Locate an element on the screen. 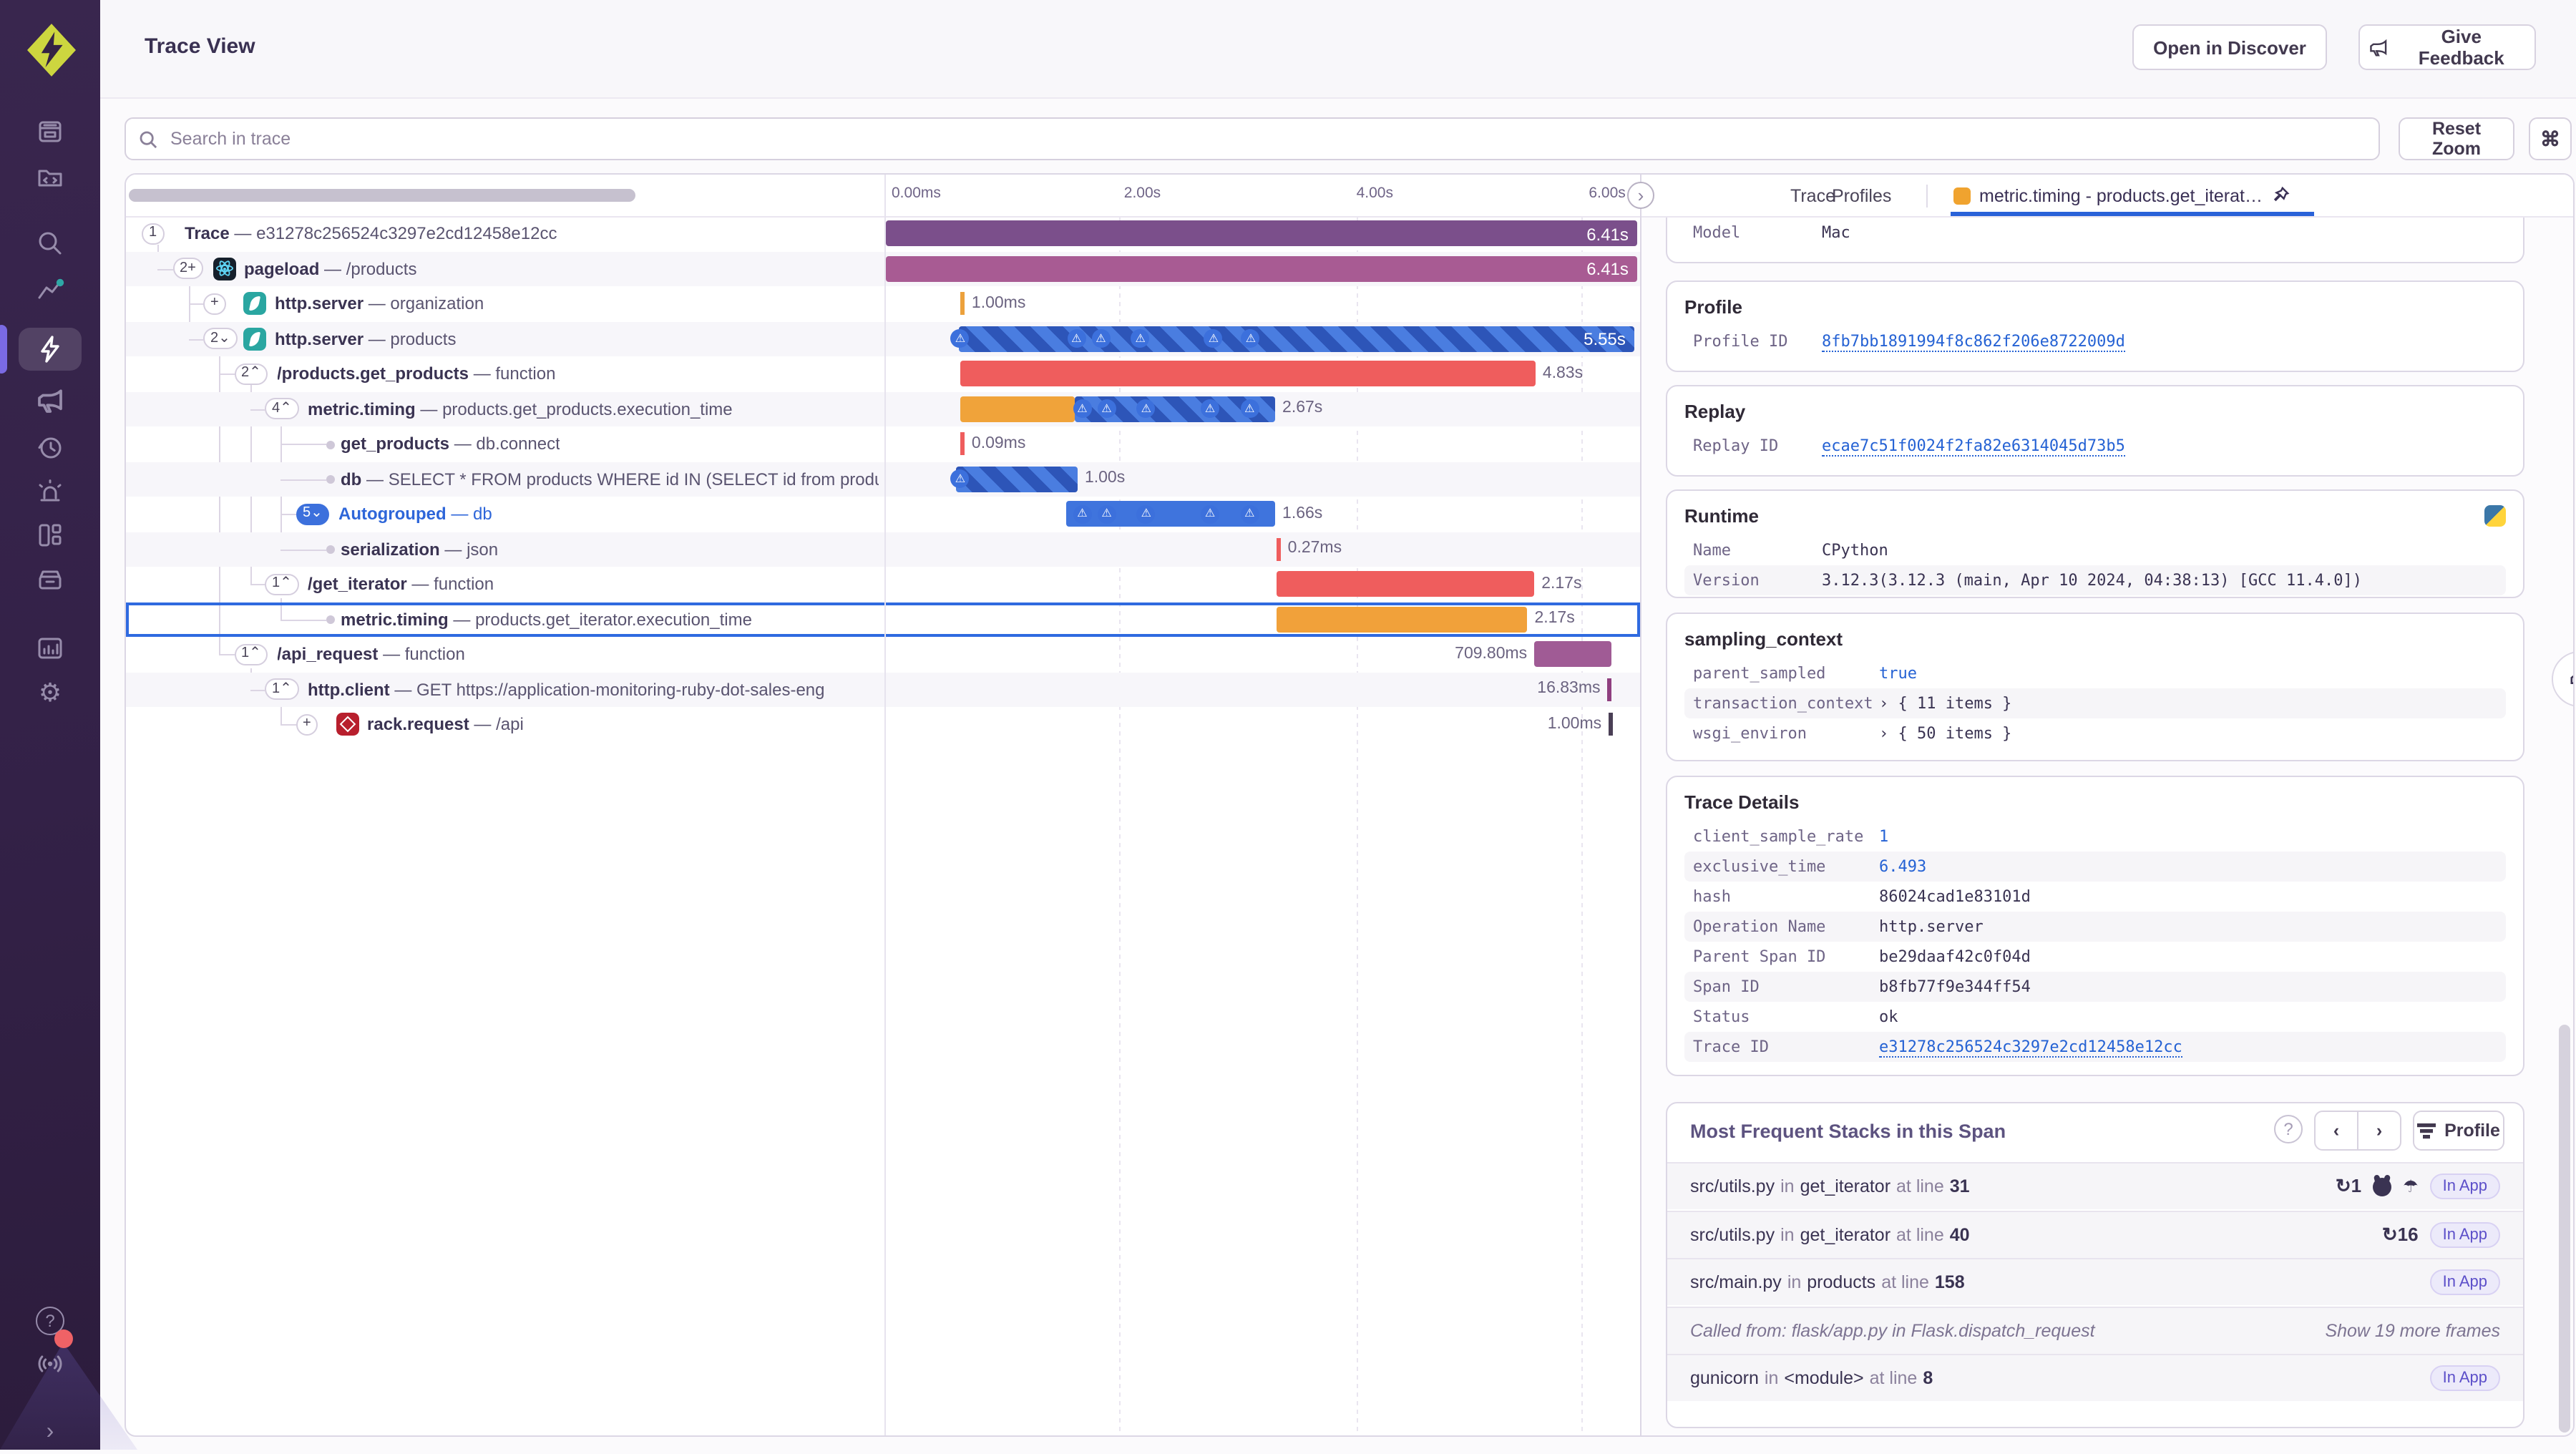 The image size is (2576, 1454). reset-zoom-button: Reset Zoom is located at coordinates (2456, 138).